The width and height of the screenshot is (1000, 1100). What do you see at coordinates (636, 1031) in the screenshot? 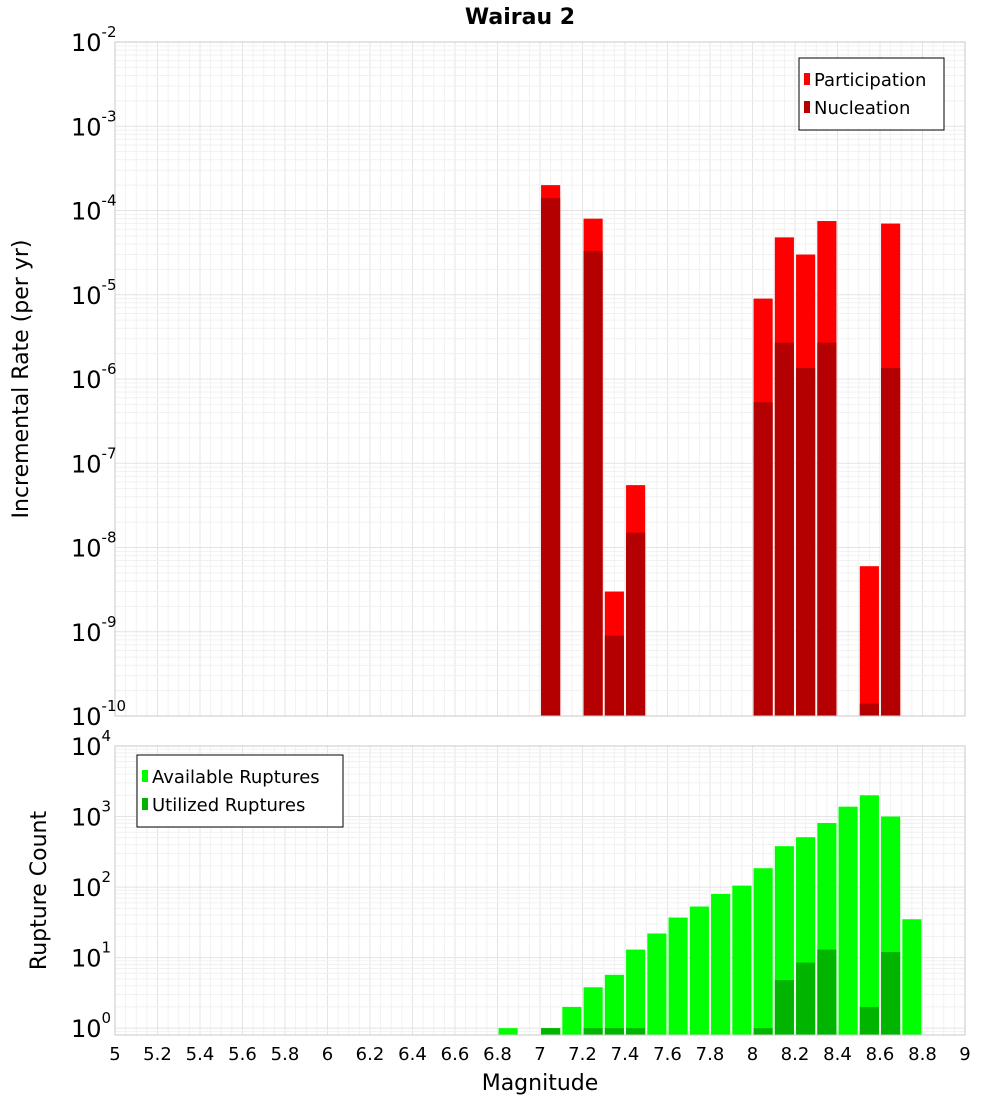
I see `bottom-bar-utilized-ruptures-7.45` at bounding box center [636, 1031].